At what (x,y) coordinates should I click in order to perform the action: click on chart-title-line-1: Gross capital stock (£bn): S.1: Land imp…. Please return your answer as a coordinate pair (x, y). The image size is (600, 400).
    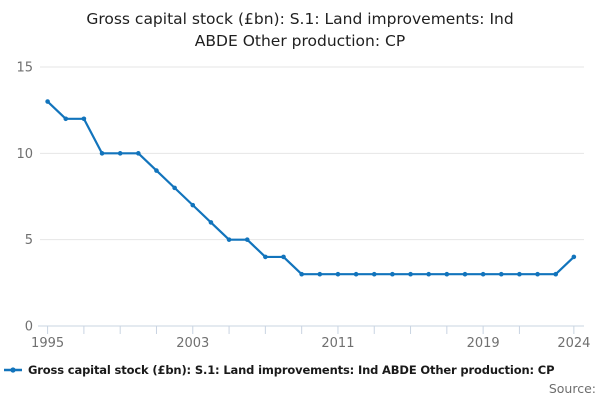
    Looking at the image, I should click on (300, 19).